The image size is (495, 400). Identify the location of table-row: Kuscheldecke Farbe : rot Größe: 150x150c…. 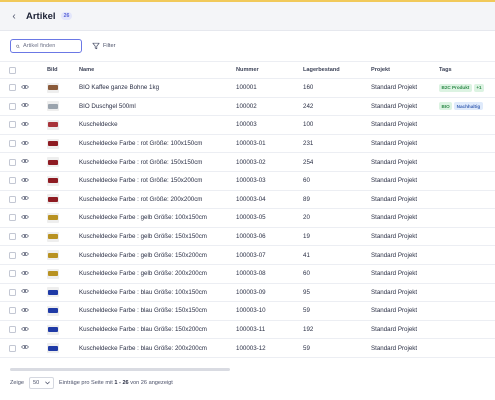
(247, 162).